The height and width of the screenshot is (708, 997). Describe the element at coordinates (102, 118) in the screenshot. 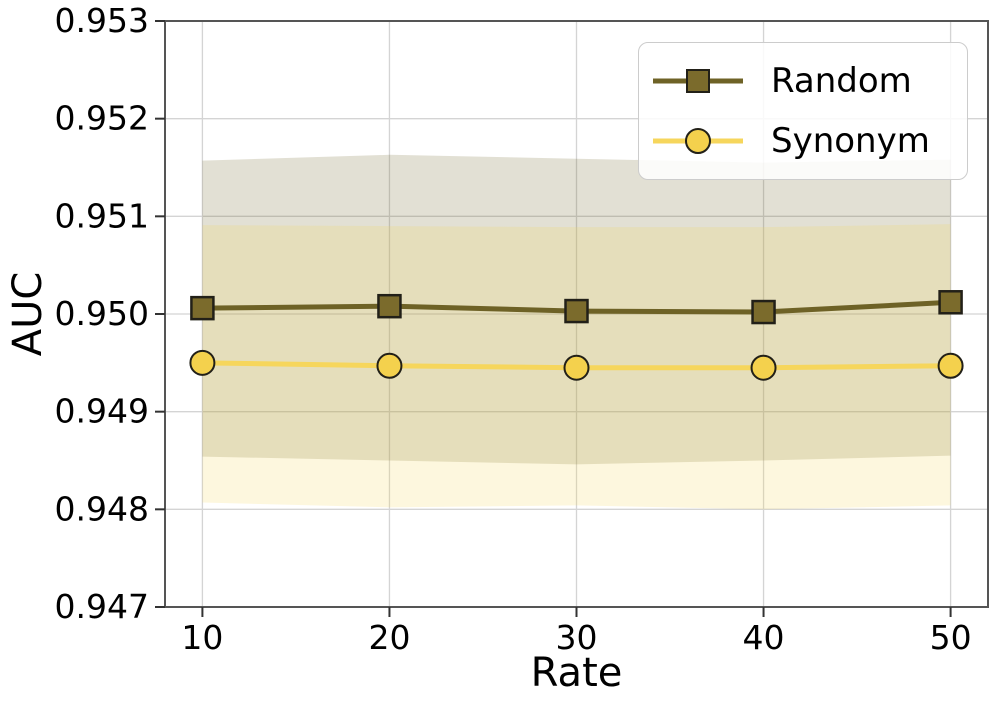

I see `y-tick-label: 0.952` at that location.